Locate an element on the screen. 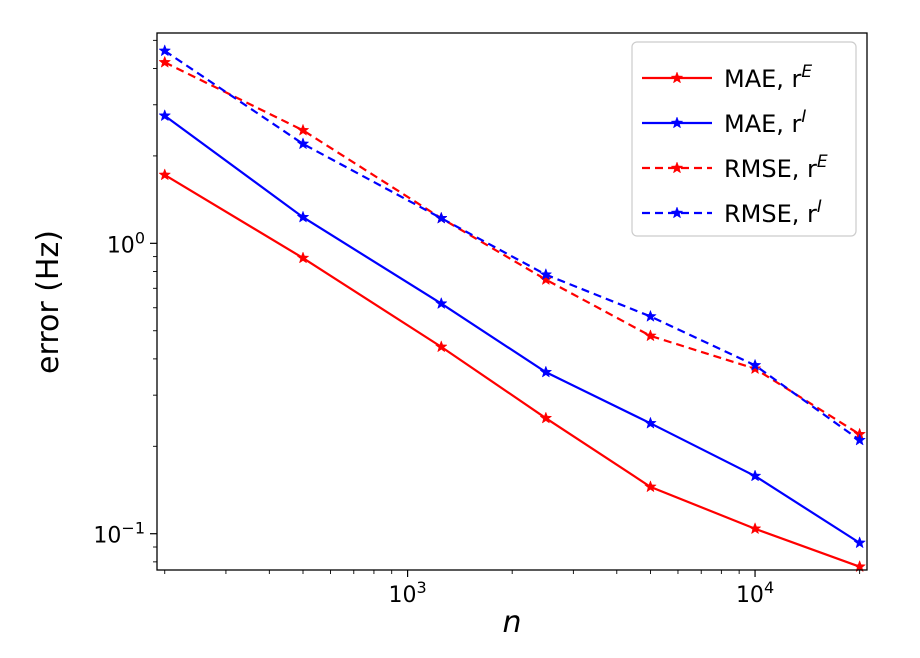 The height and width of the screenshot is (658, 920). legend: MAE, rE MAE, rI RMSE, rE RMSE, rI is located at coordinates (744, 139).